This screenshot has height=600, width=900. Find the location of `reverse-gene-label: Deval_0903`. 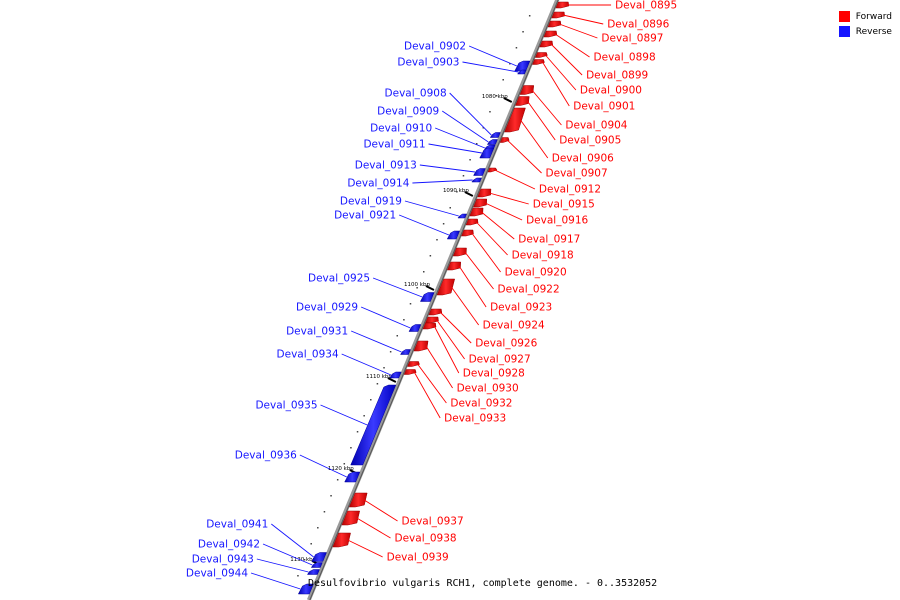

reverse-gene-label: Deval_0903 is located at coordinates (428, 63).